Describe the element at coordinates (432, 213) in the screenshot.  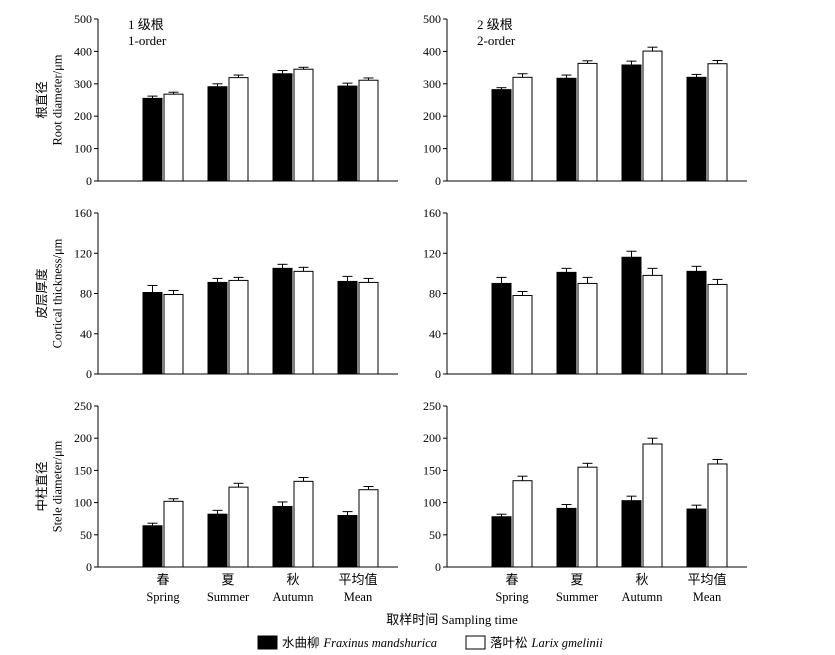
I see `y-tick-label: 160` at that location.